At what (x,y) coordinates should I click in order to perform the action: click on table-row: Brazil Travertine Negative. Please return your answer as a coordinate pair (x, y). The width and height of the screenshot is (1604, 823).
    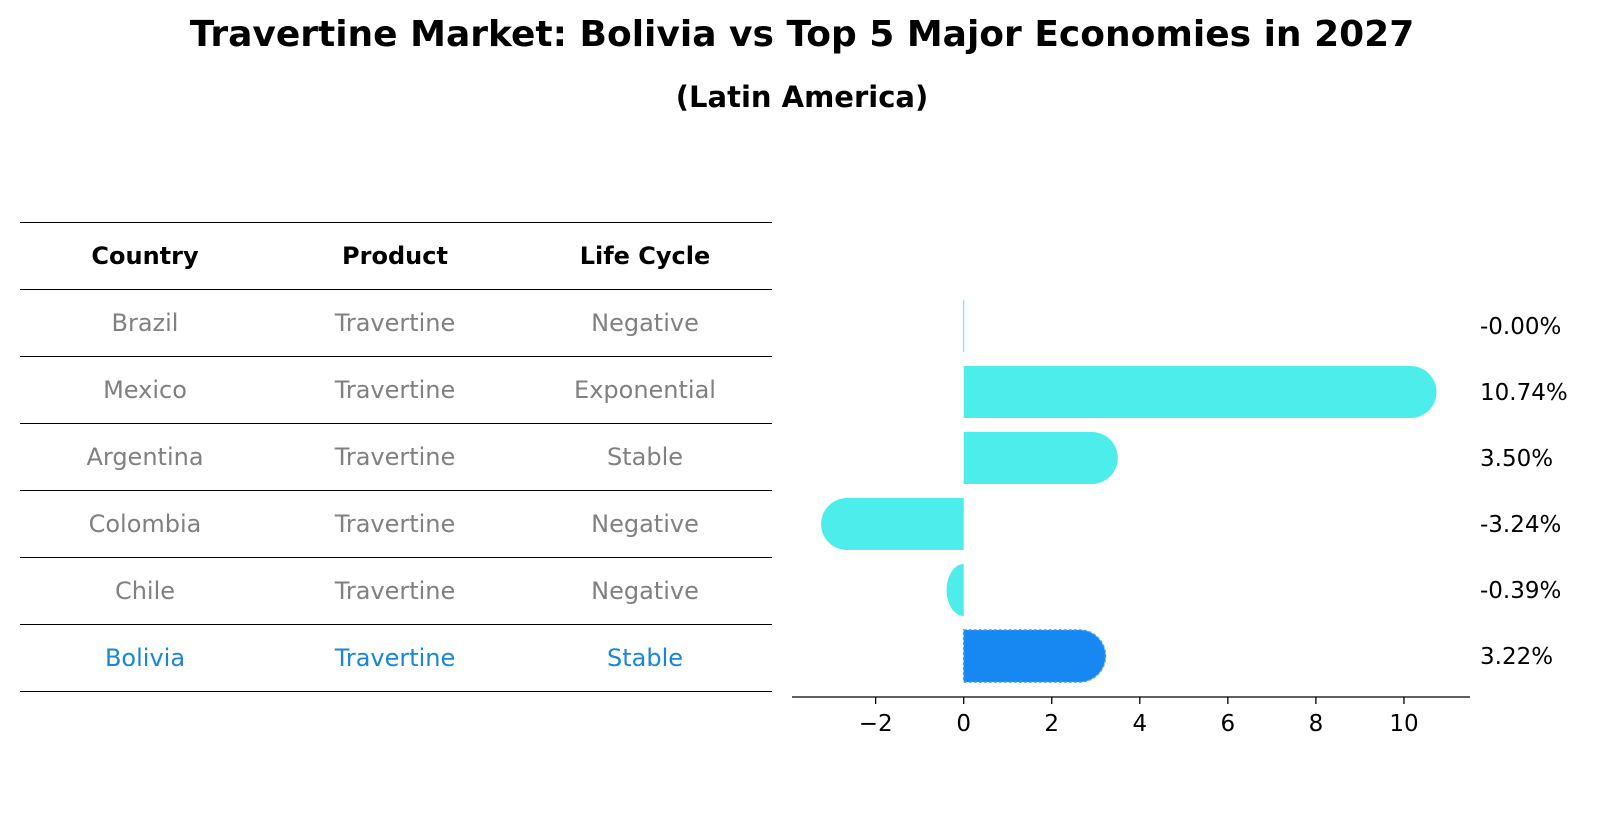
    Looking at the image, I should click on (396, 322).